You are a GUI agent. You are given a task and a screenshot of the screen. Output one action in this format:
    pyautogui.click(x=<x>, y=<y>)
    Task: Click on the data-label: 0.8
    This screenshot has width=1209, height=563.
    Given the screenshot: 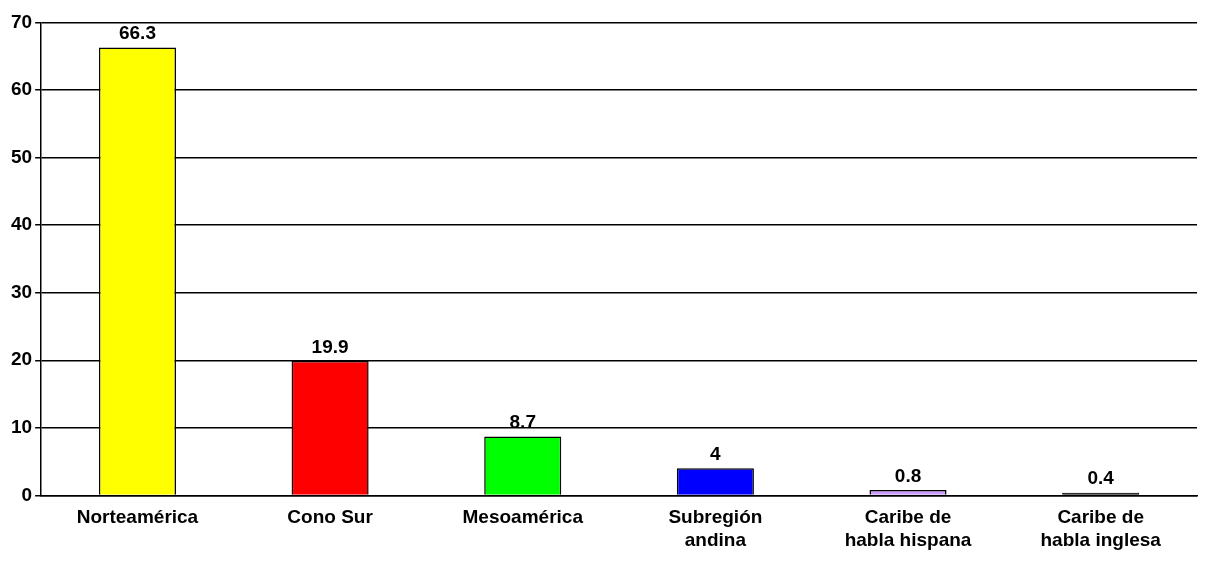 What is the action you would take?
    pyautogui.click(x=908, y=475)
    